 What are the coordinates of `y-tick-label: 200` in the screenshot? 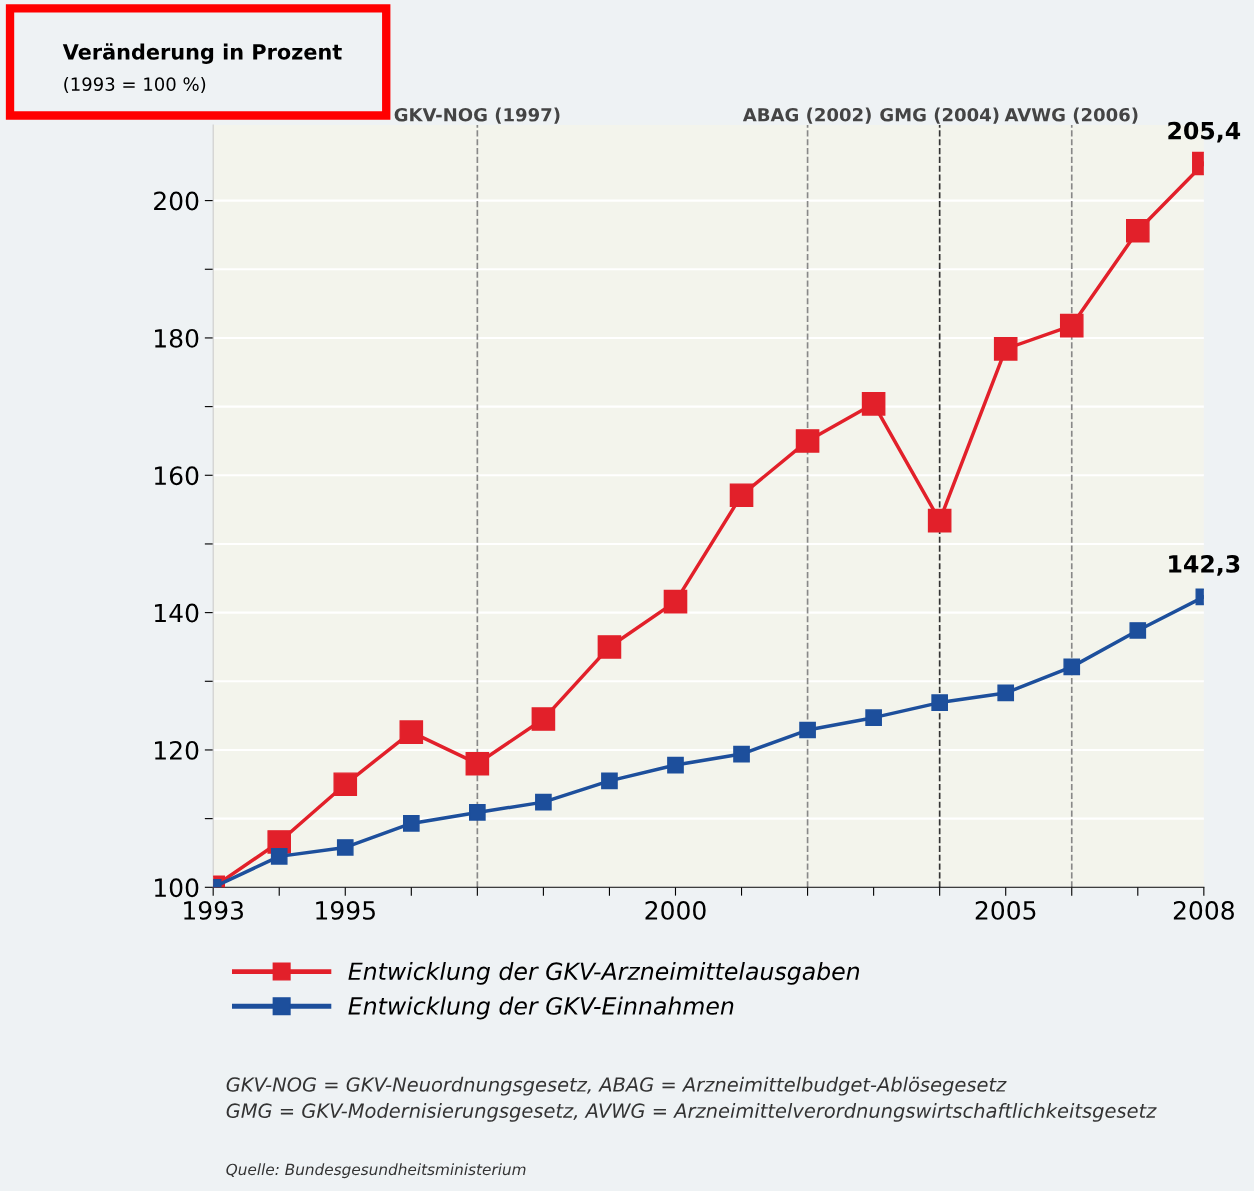 It's located at (176, 201).